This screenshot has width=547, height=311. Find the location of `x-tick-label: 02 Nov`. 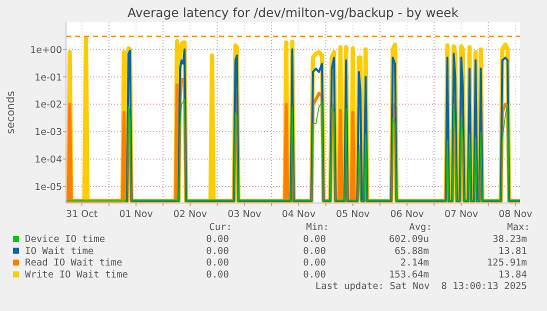

x-tick-label: 02 Nov is located at coordinates (190, 214).